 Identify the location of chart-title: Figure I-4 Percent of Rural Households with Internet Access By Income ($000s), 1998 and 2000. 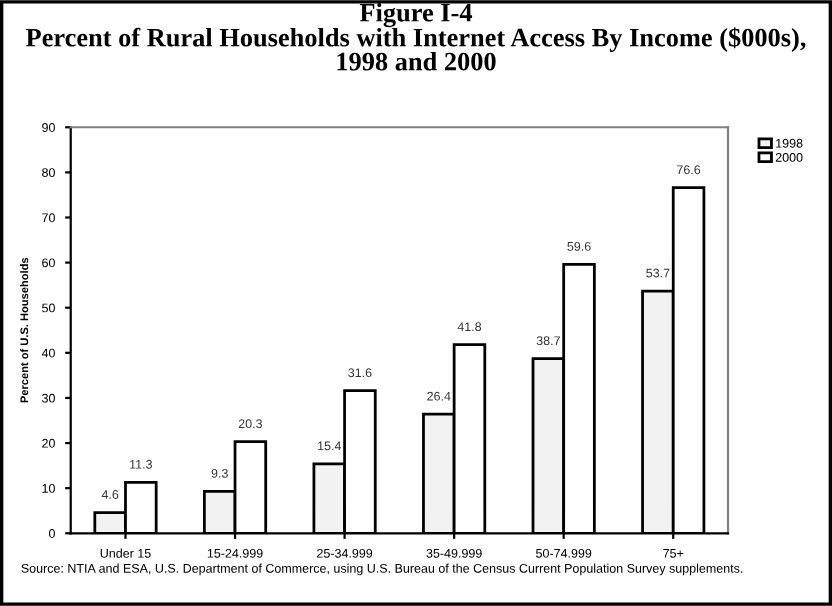
(416, 37).